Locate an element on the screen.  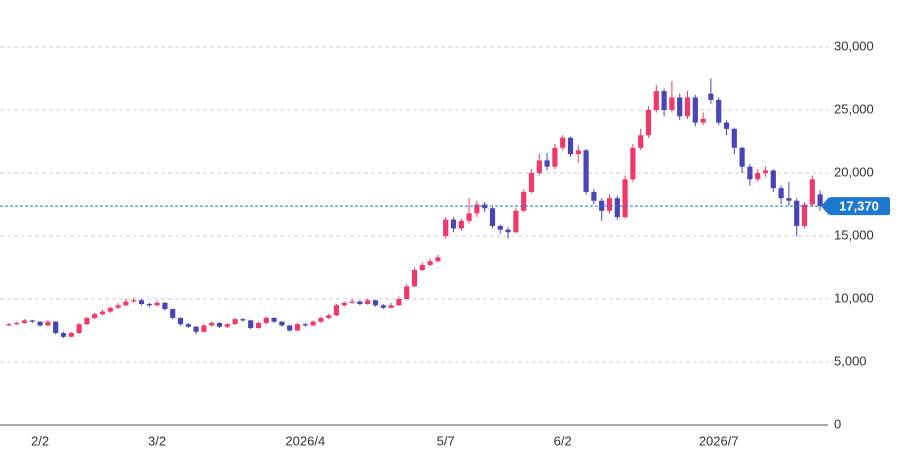
y-tick-label: 0 is located at coordinates (837, 423).